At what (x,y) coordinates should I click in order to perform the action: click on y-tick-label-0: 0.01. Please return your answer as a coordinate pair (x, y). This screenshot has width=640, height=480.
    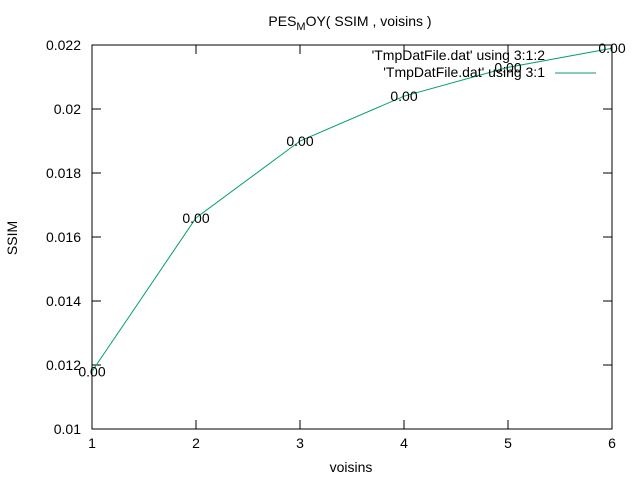
    Looking at the image, I should click on (67, 429).